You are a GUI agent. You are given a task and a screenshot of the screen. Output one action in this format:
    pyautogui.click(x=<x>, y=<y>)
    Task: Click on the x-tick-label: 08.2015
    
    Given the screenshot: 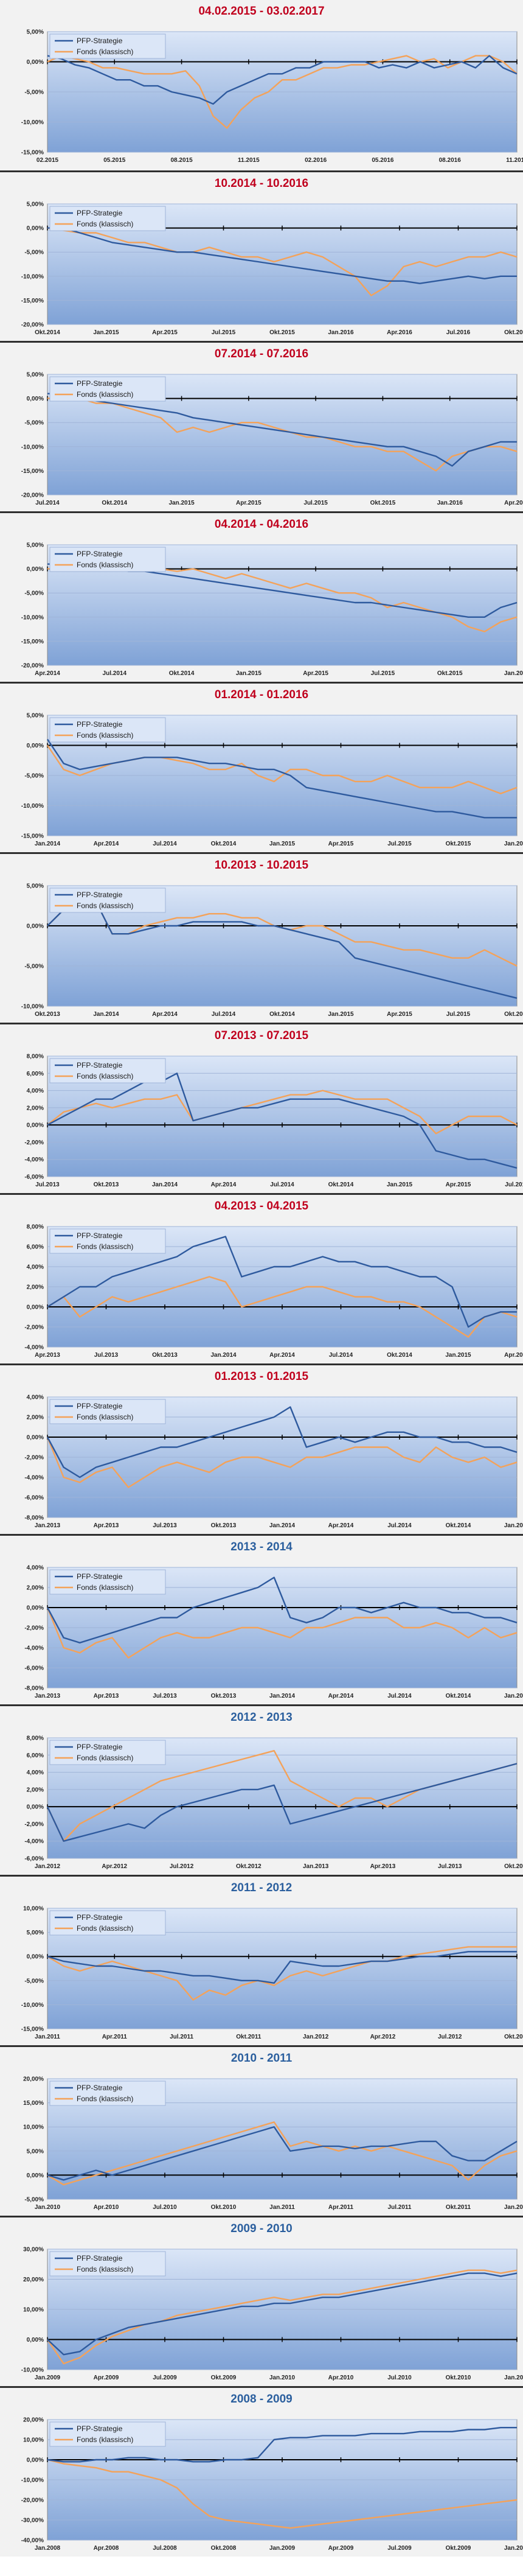 What is the action you would take?
    pyautogui.click(x=182, y=161)
    